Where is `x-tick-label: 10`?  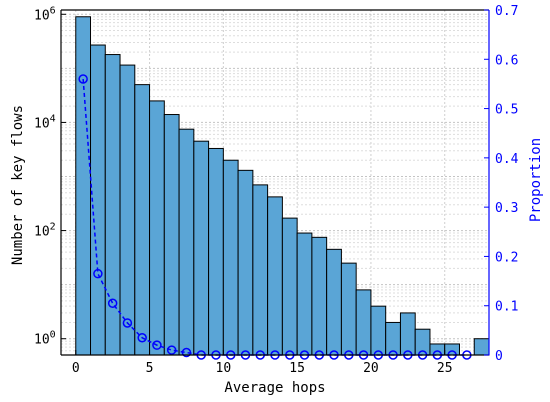
x-tick-label: 10 is located at coordinates (224, 368).